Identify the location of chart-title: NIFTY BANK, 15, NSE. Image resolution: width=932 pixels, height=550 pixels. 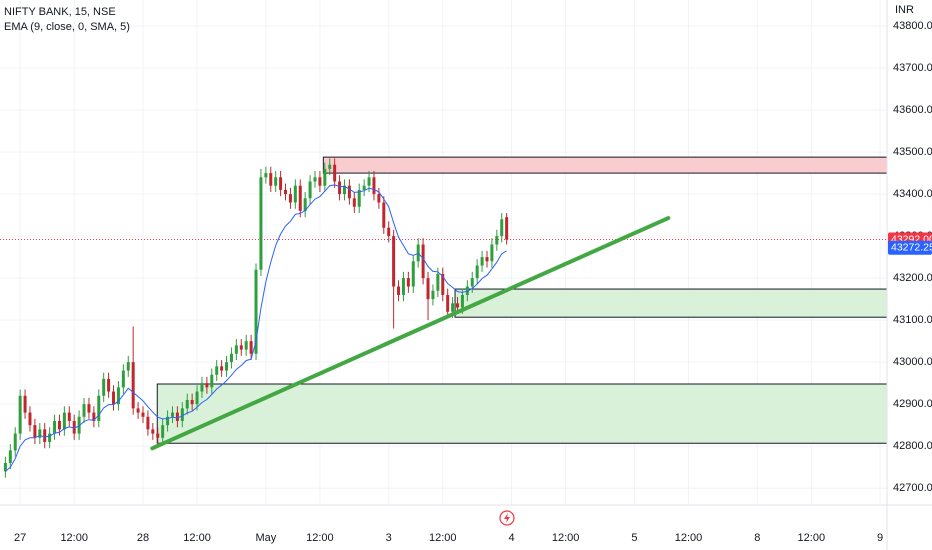
(60, 12).